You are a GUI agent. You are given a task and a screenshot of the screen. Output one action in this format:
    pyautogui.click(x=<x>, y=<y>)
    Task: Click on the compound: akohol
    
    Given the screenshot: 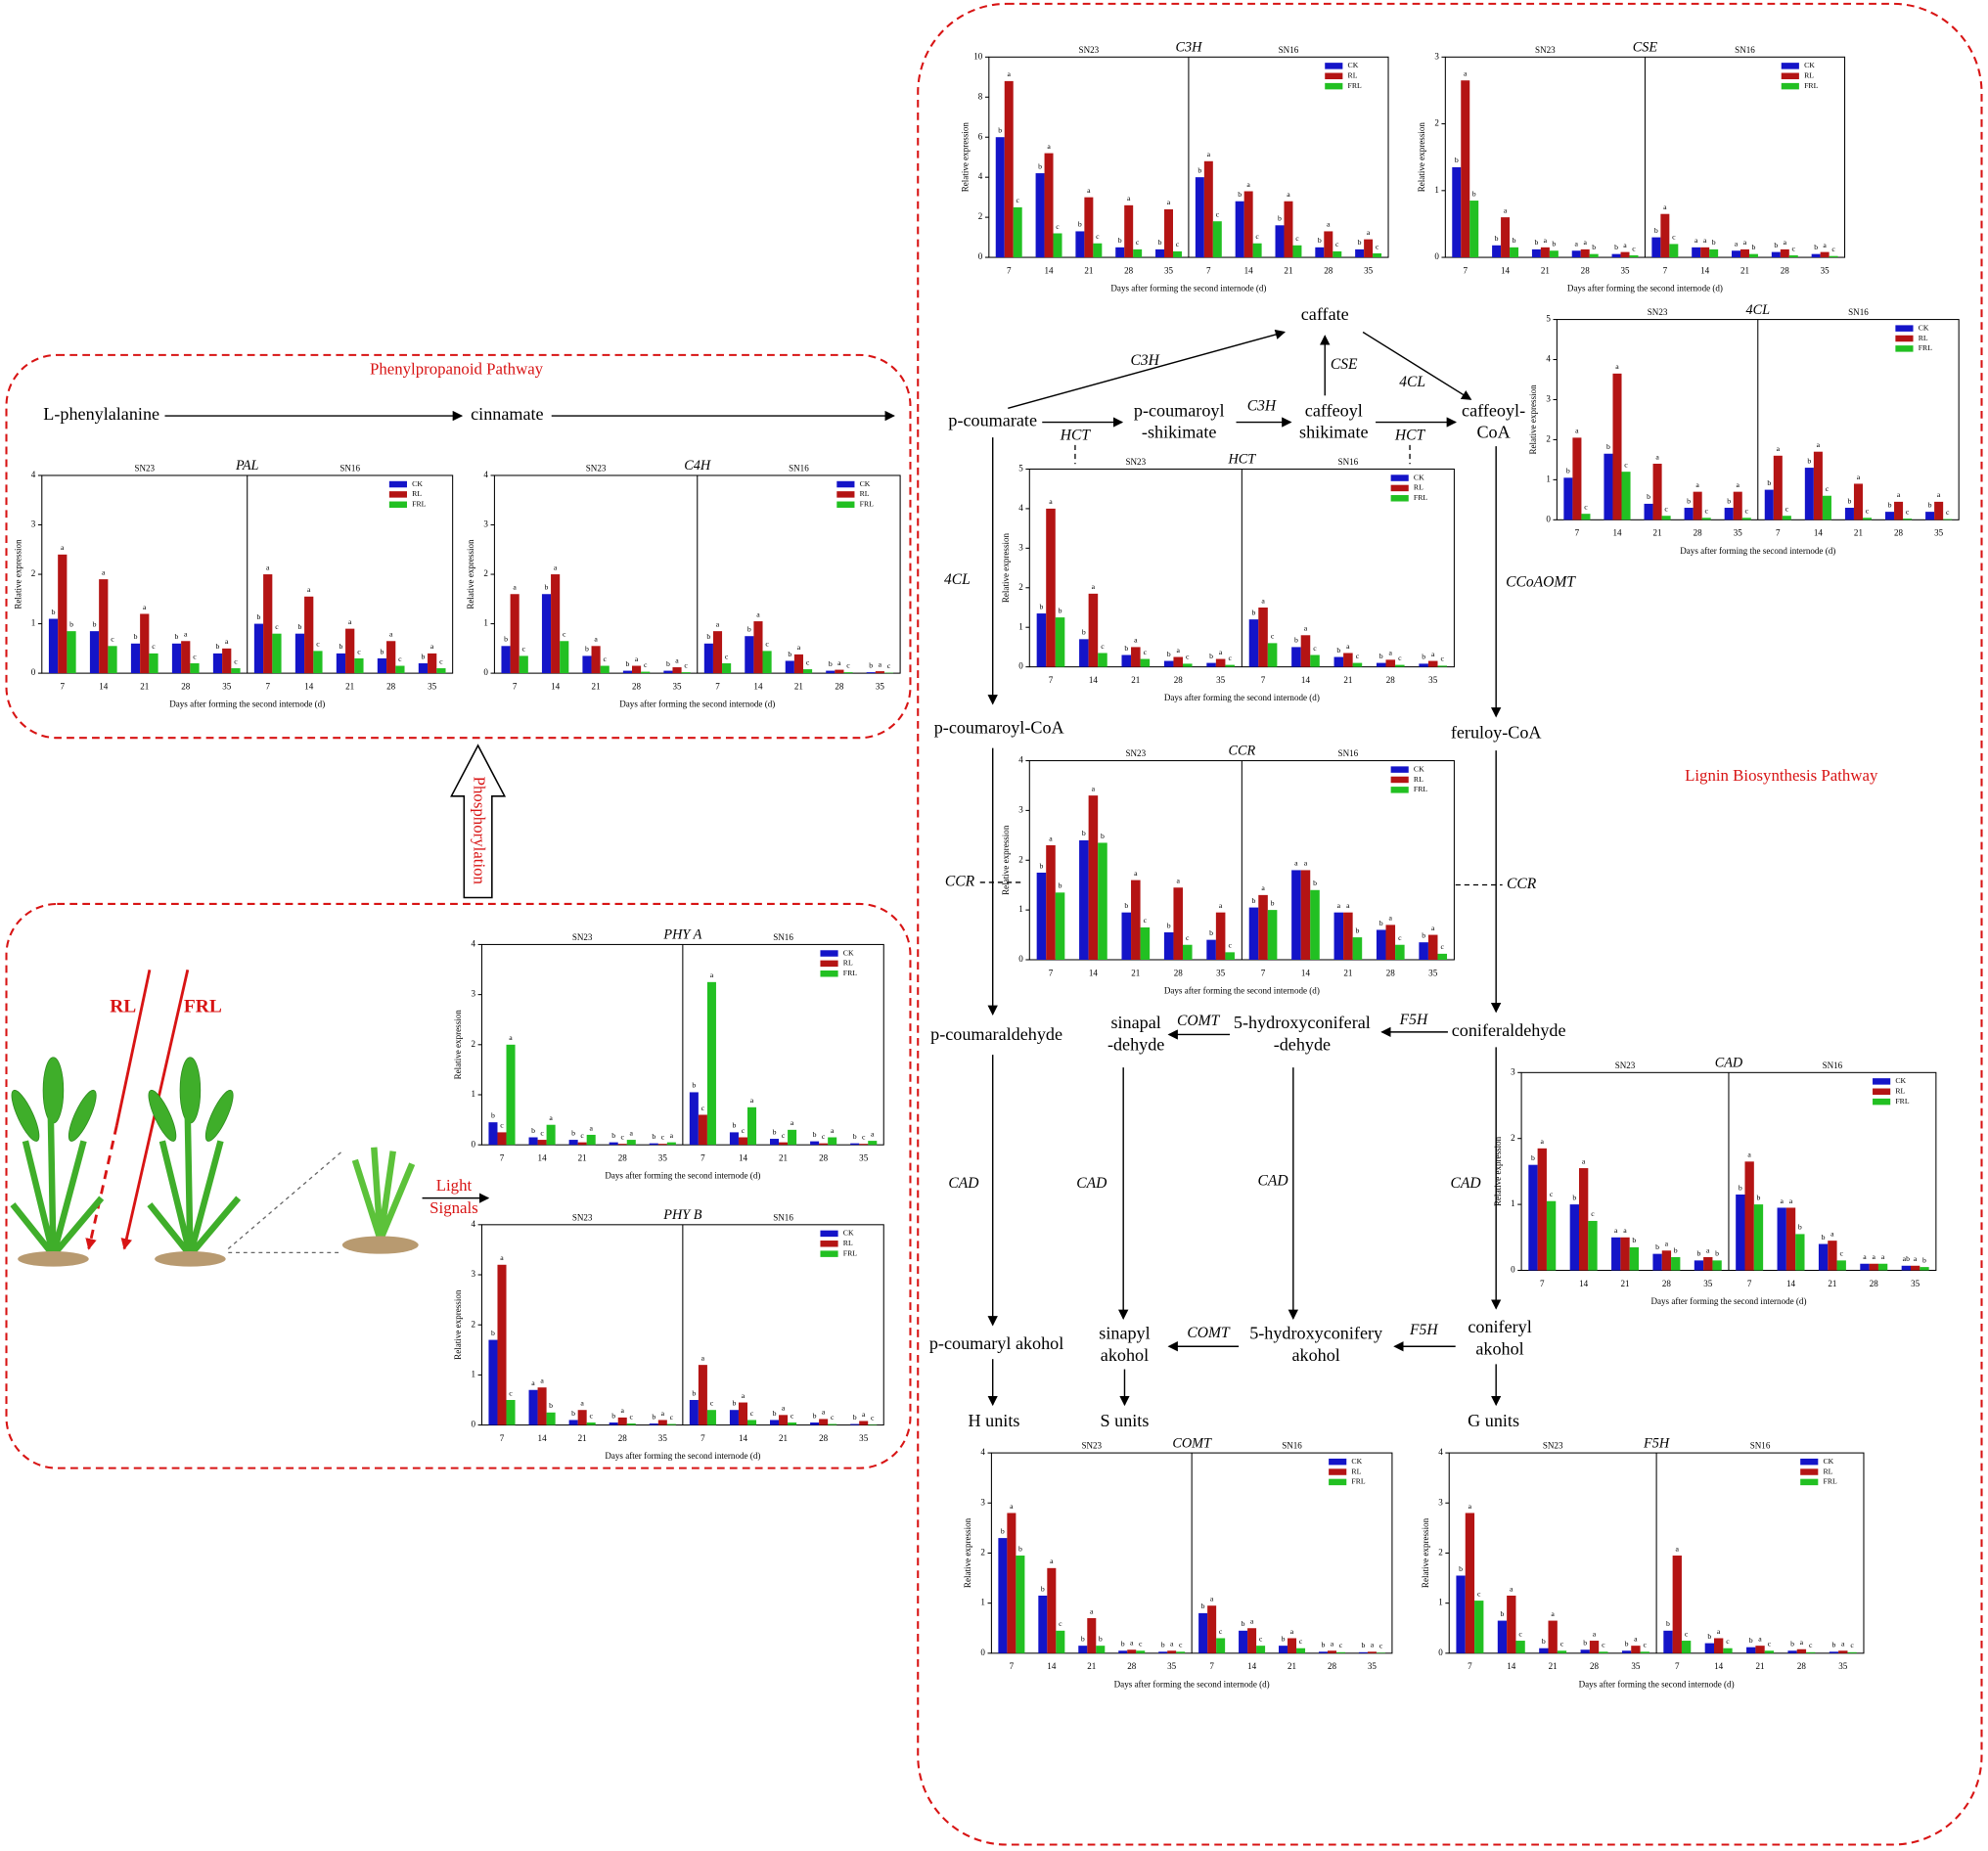 What is the action you would take?
    pyautogui.click(x=1125, y=1355)
    